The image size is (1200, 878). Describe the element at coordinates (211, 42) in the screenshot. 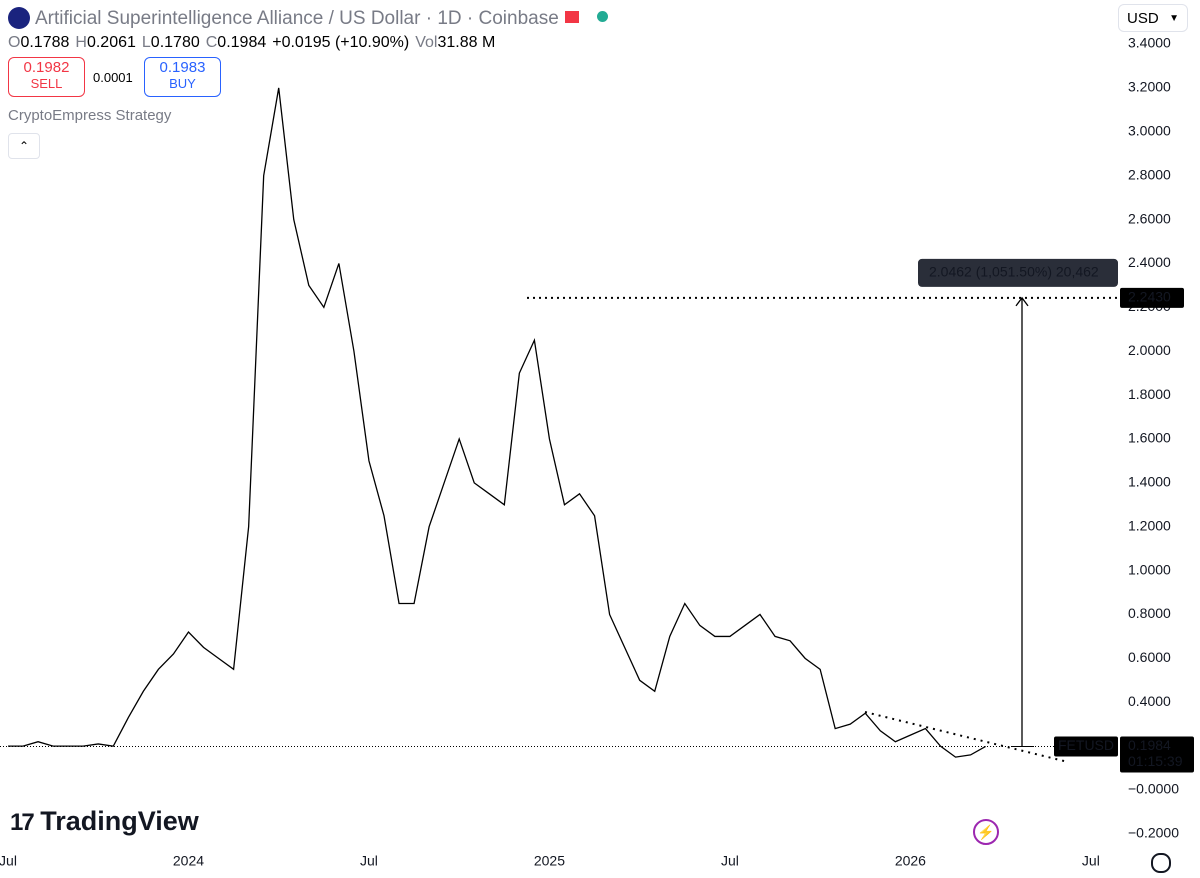

I see `ohlc-key: C` at that location.